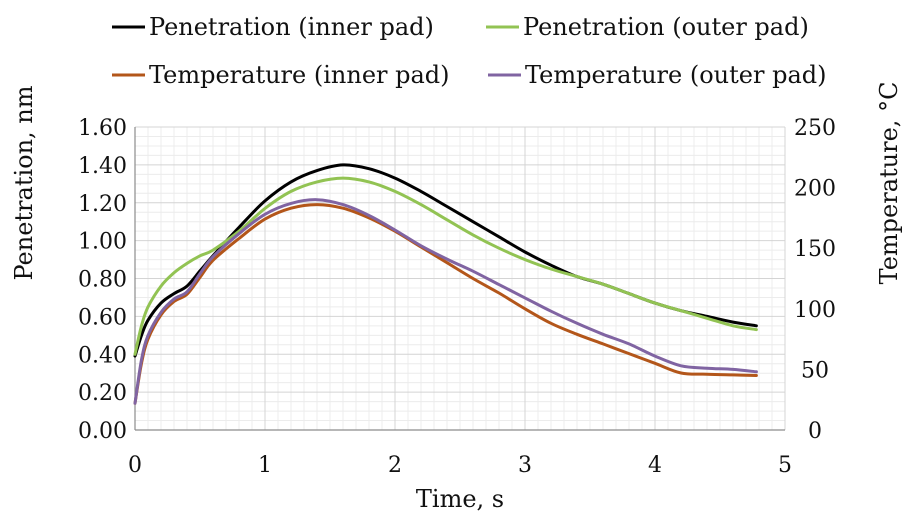 The height and width of the screenshot is (517, 912). What do you see at coordinates (675, 75) in the screenshot?
I see `legend-label-temperature-outer: Temperature (outer pad)` at bounding box center [675, 75].